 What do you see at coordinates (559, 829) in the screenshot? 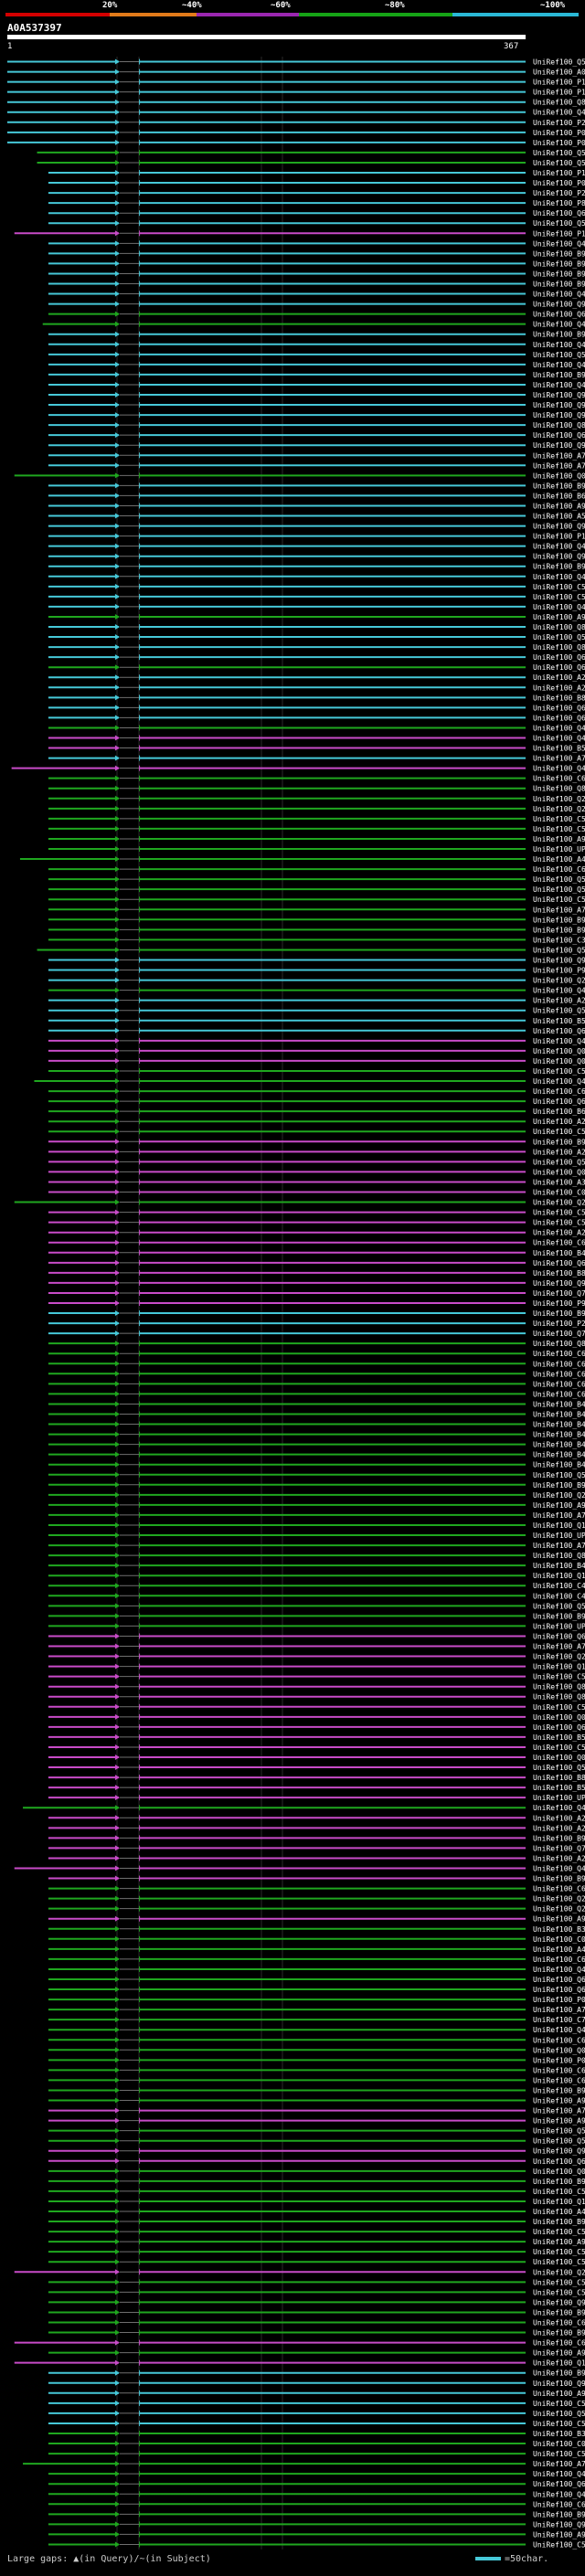
I see `hit-label: UniRef100_C5XYX0` at bounding box center [559, 829].